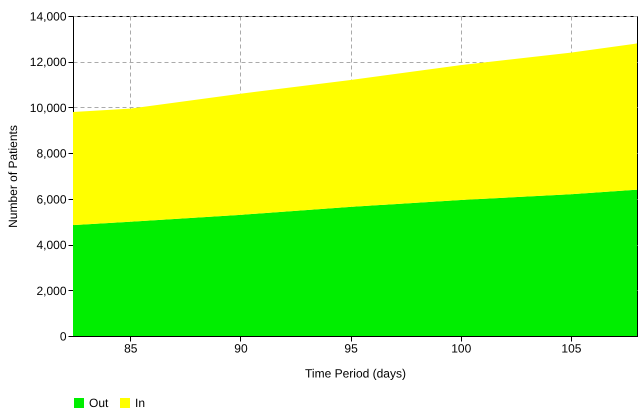  Describe the element at coordinates (351, 349) in the screenshot. I see `x-tick-label: 95` at that location.